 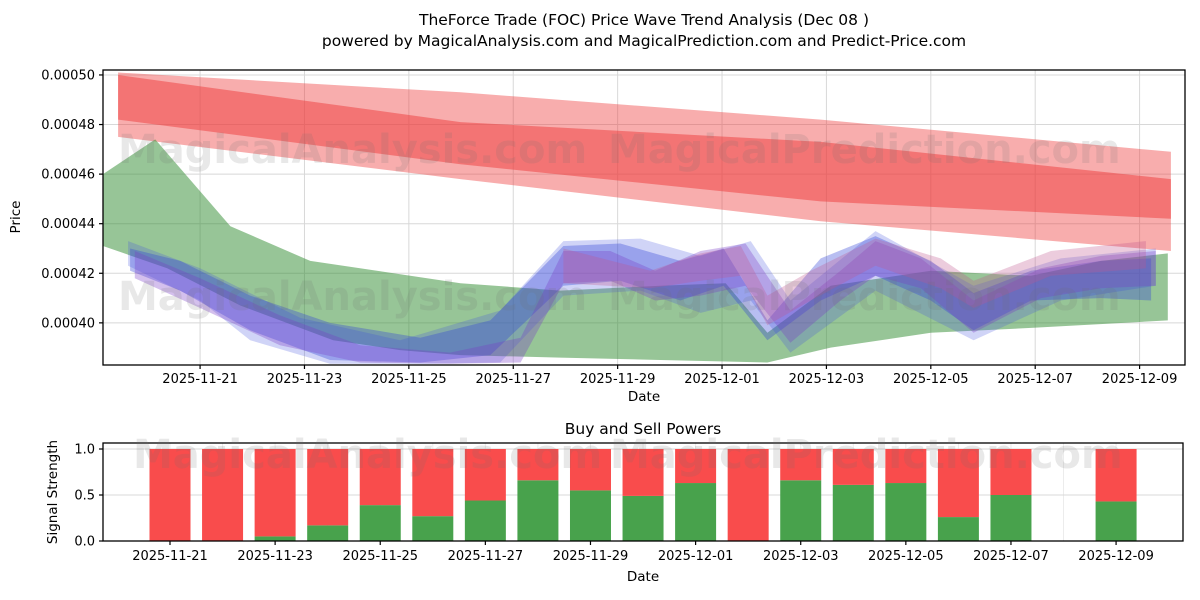 What do you see at coordinates (16, 217) in the screenshot?
I see `price-axis-label: Price` at bounding box center [16, 217].